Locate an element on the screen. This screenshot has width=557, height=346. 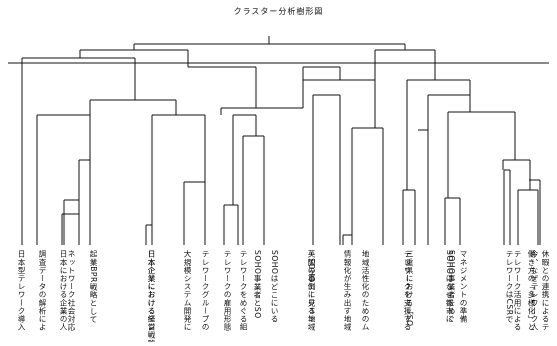
leaf-label: 日本における企業の人 is located at coordinates (63, 290).